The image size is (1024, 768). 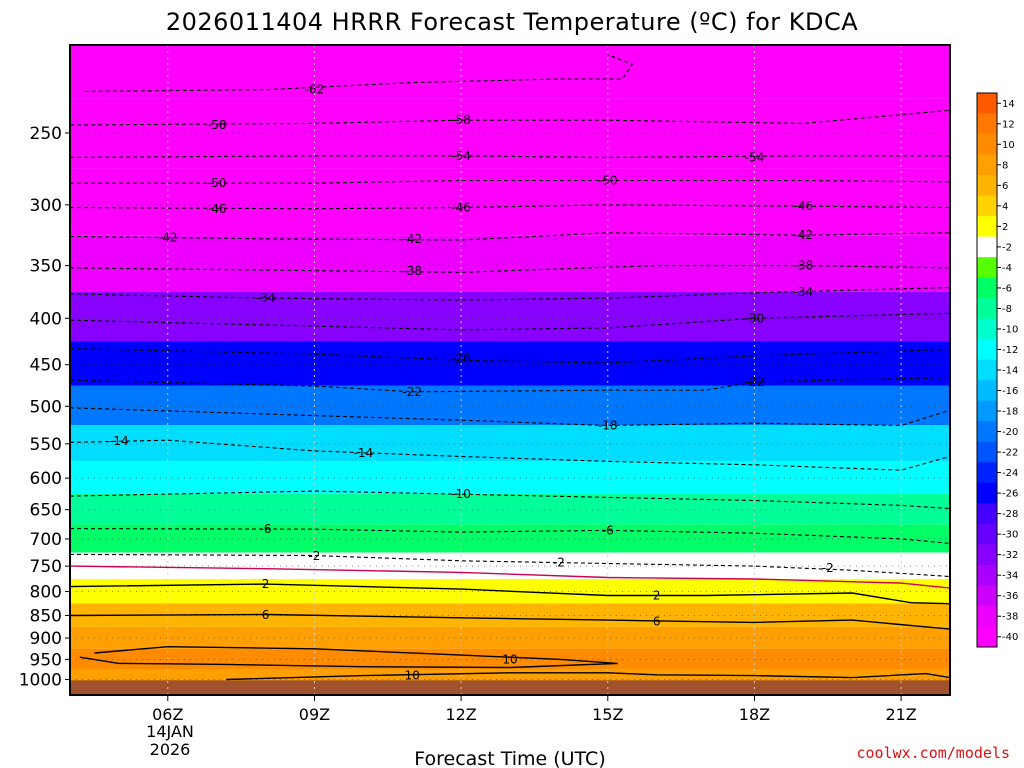 I want to click on y-tick-label: 950, so click(x=46, y=660).